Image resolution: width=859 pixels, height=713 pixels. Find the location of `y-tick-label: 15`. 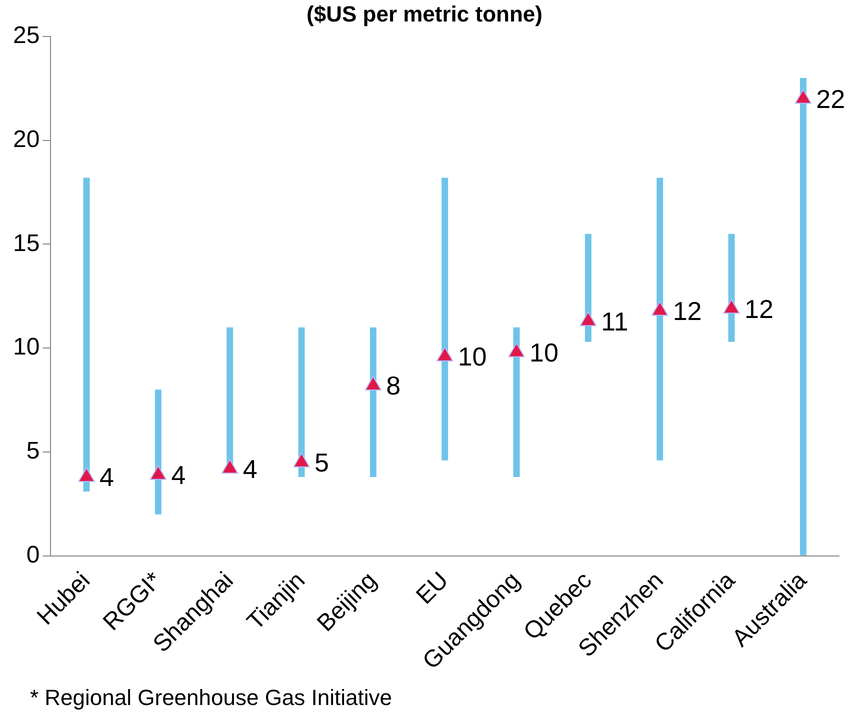

y-tick-label: 15 is located at coordinates (26, 243).